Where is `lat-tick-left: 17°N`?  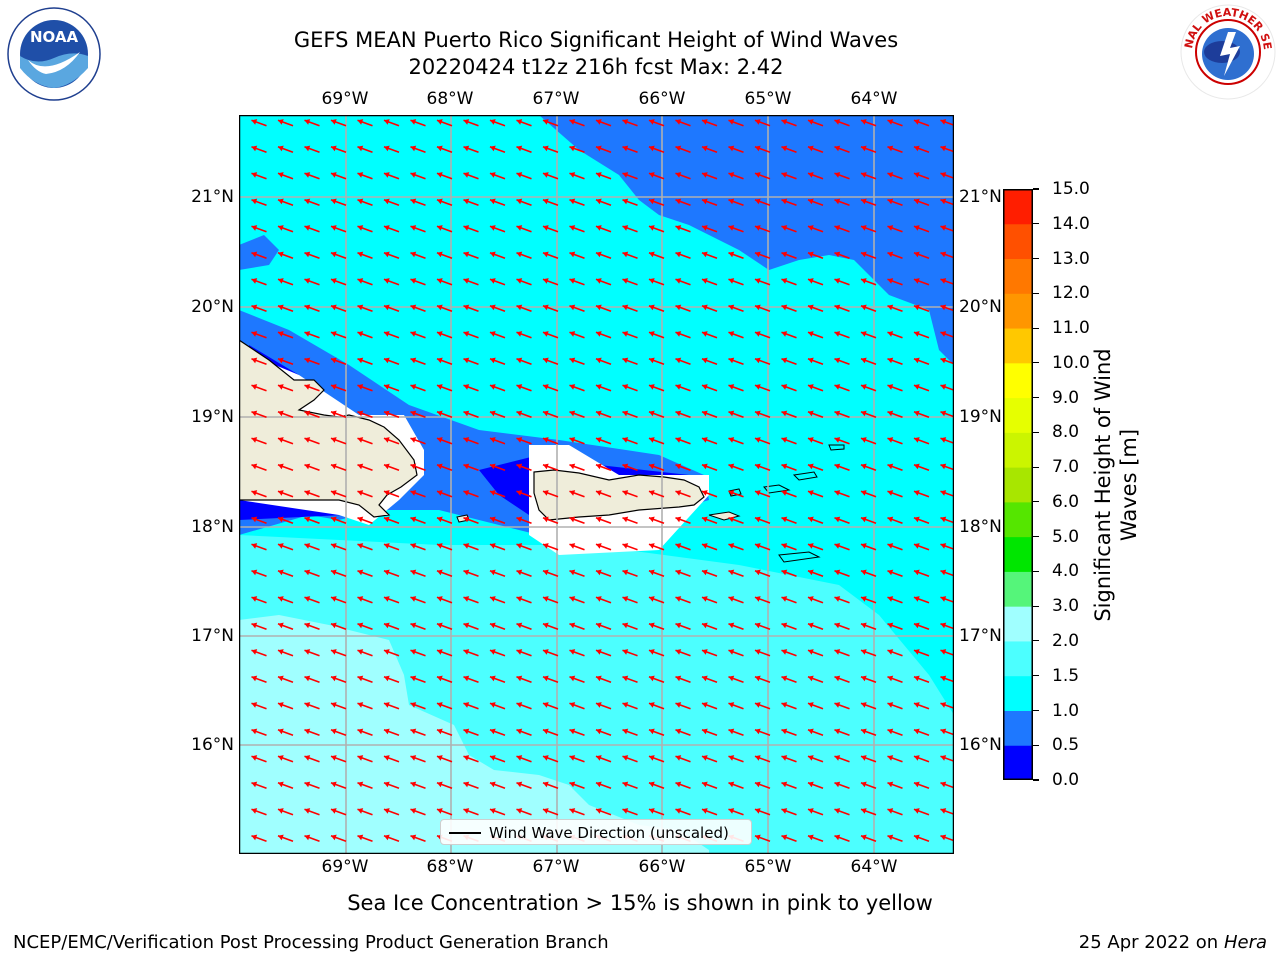
lat-tick-left: 17°N is located at coordinates (212, 636).